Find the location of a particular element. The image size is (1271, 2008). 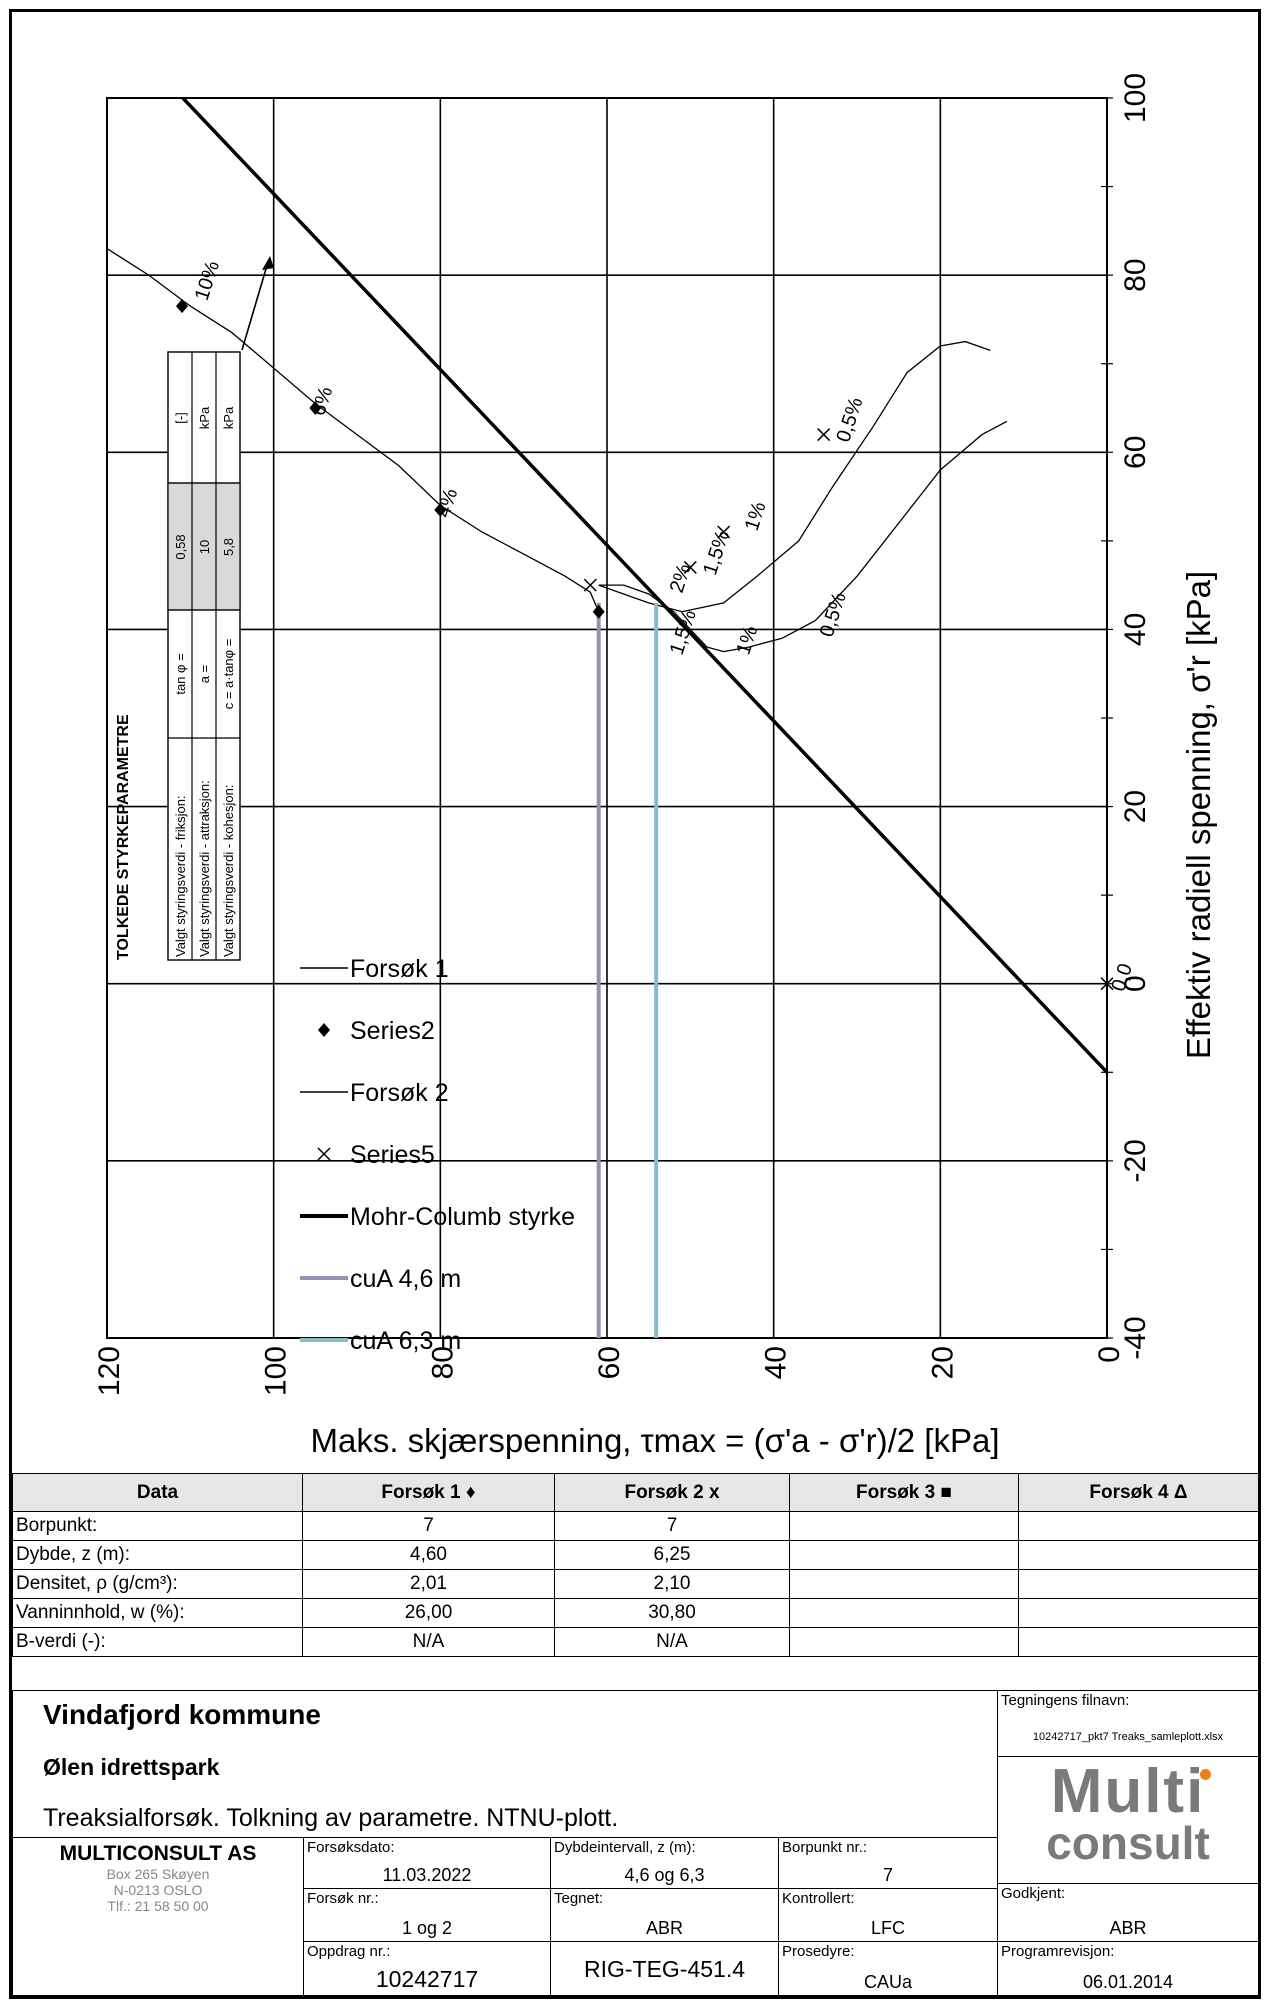

prosedyre-label: Prosedyre: is located at coordinates (818, 1951).